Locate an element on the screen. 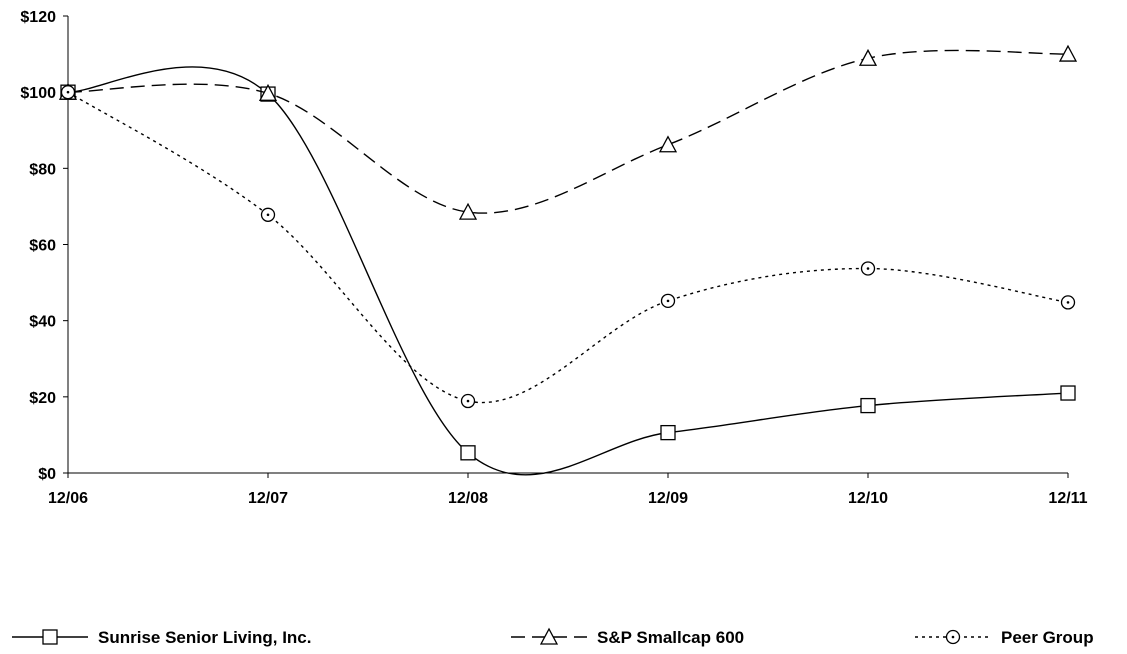  legend-item: S&P Smallcap 600 is located at coordinates (627, 637).